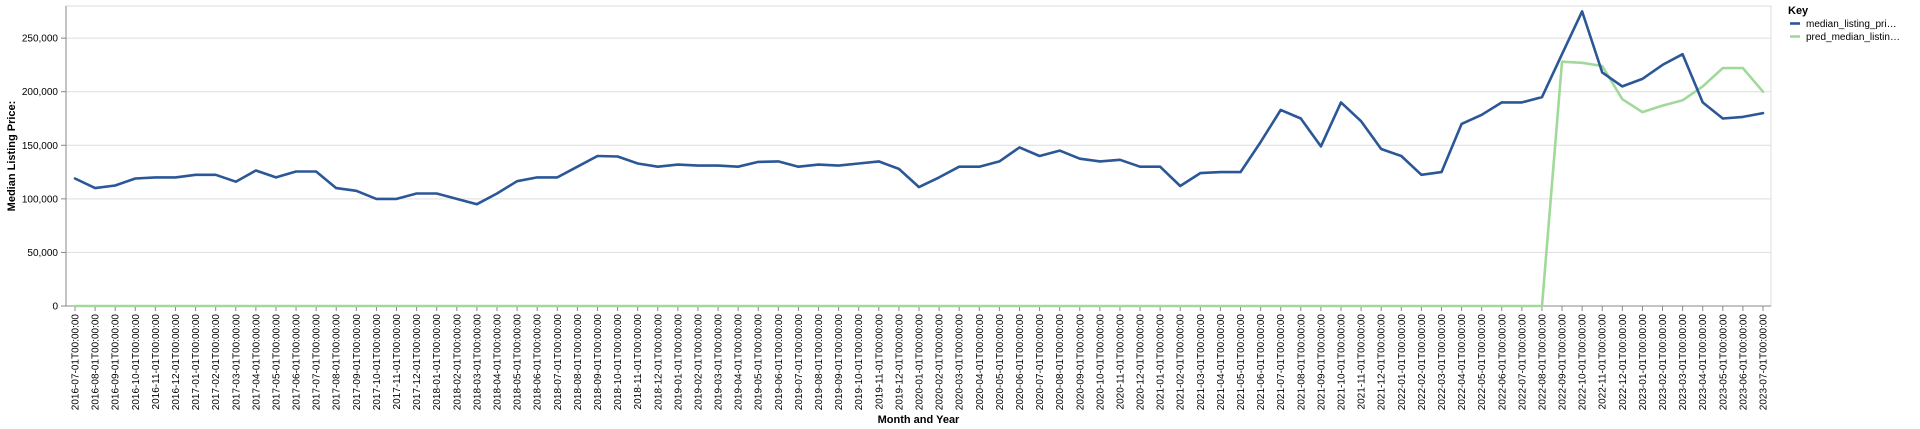 This screenshot has width=1920, height=429. I want to click on x-tick-label: 2022-11-01T00:00:00, so click(1603, 362).